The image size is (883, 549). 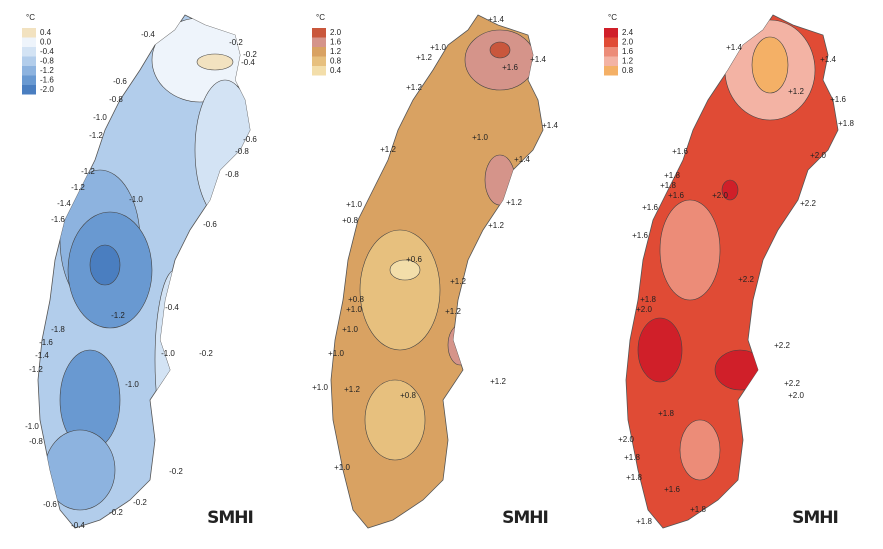 I want to click on legend-label: 0.0, so click(x=46, y=42).